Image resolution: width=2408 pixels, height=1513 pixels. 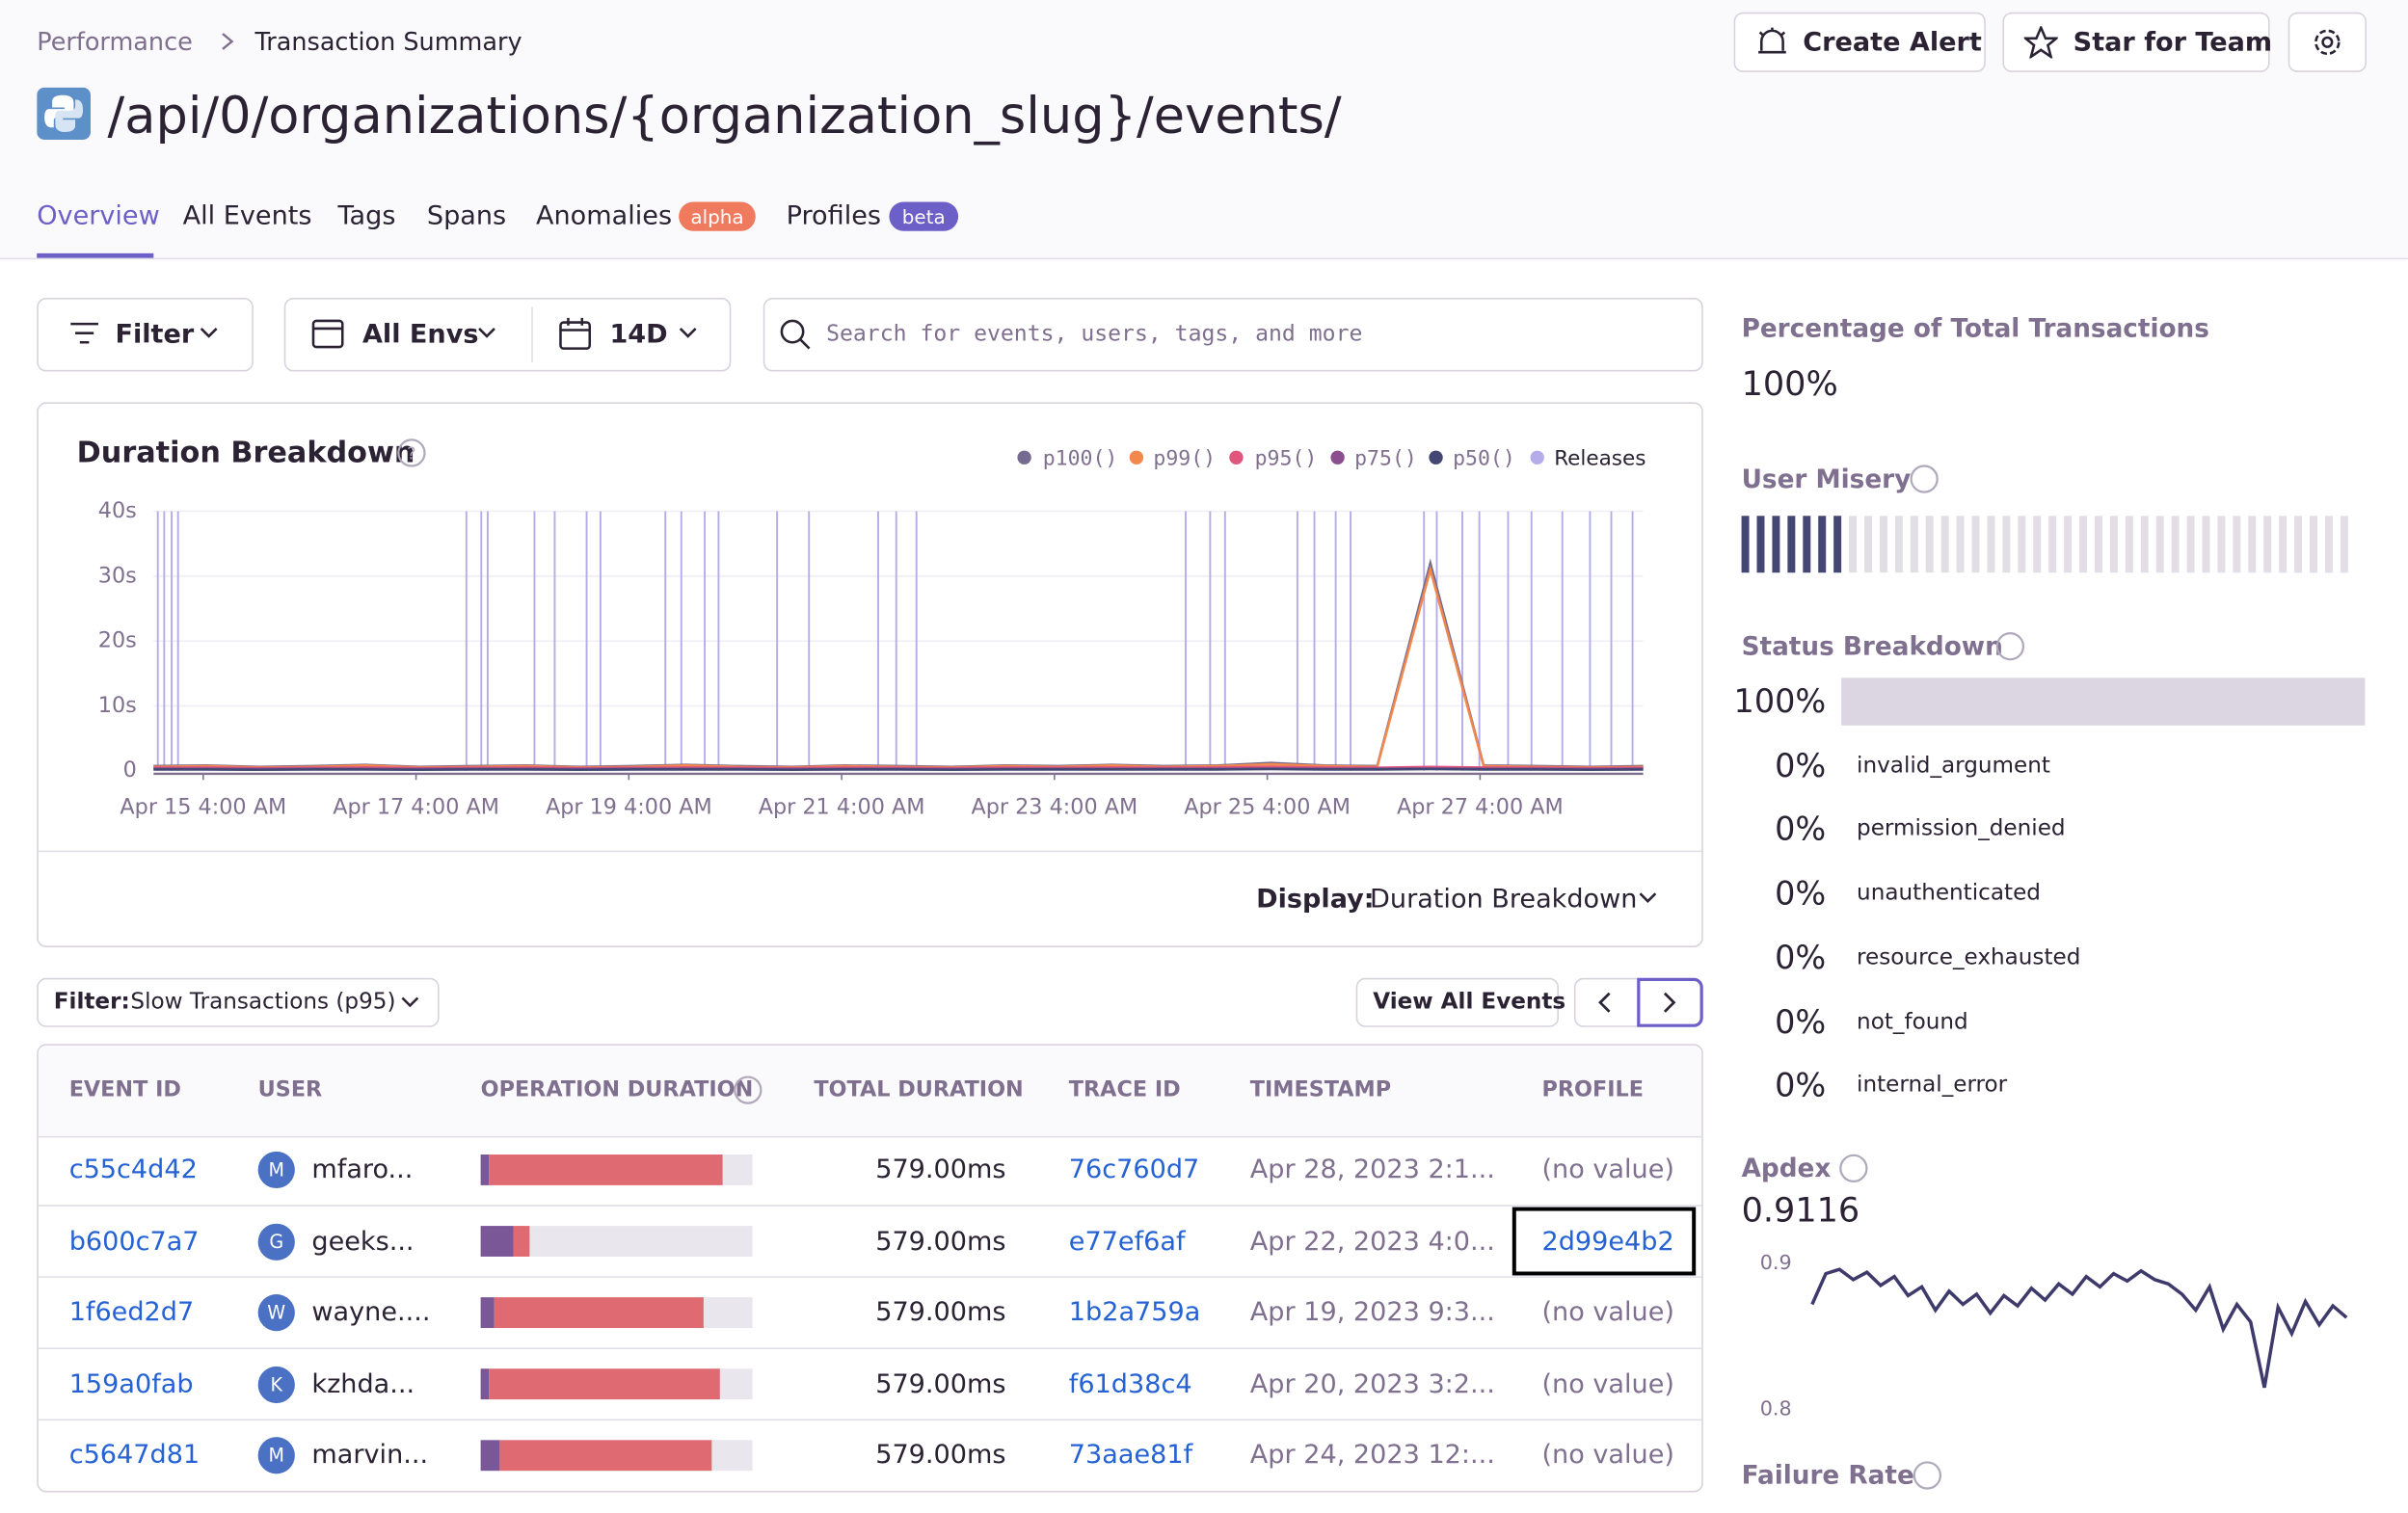 What do you see at coordinates (420, 335) in the screenshot?
I see `env-label: All Envs` at bounding box center [420, 335].